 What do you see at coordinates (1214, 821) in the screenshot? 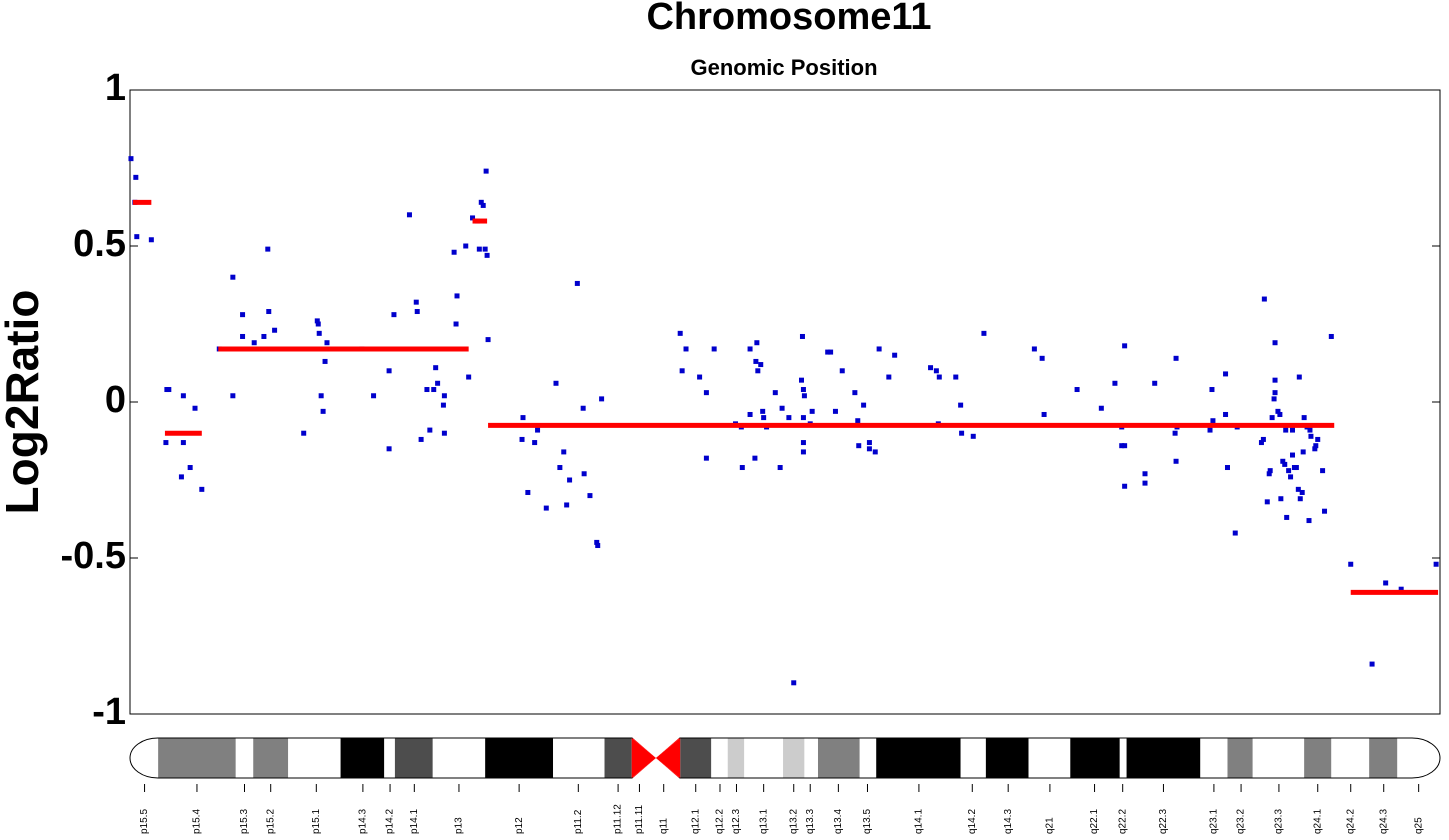
I see `band-label: q23.1` at bounding box center [1214, 821].